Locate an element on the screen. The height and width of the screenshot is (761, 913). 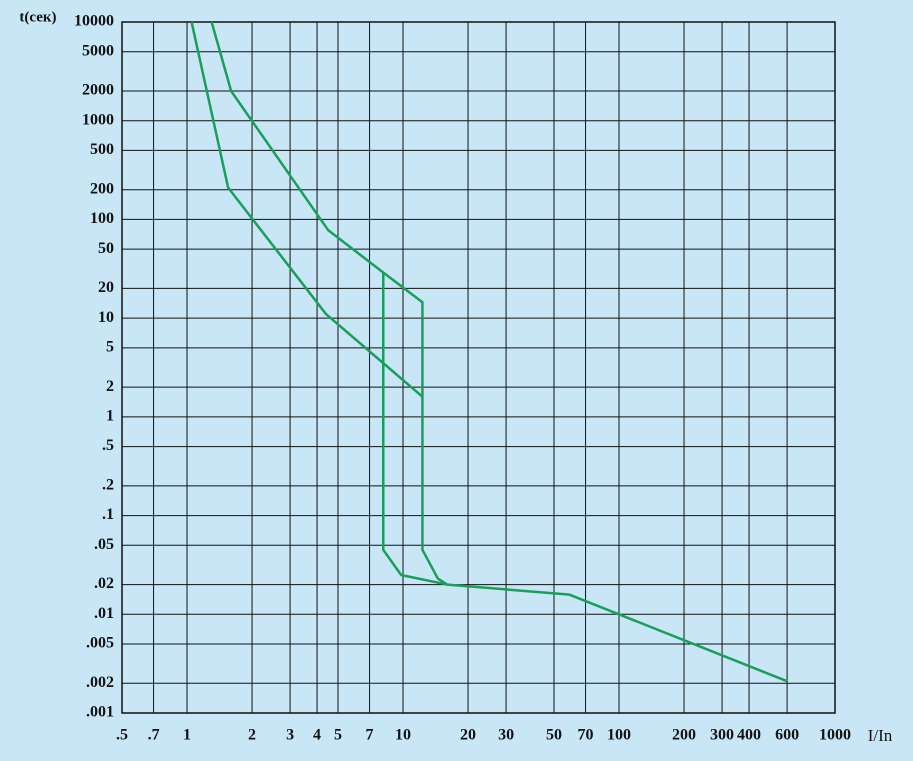
x-tick-label: 400 is located at coordinates (749, 735).